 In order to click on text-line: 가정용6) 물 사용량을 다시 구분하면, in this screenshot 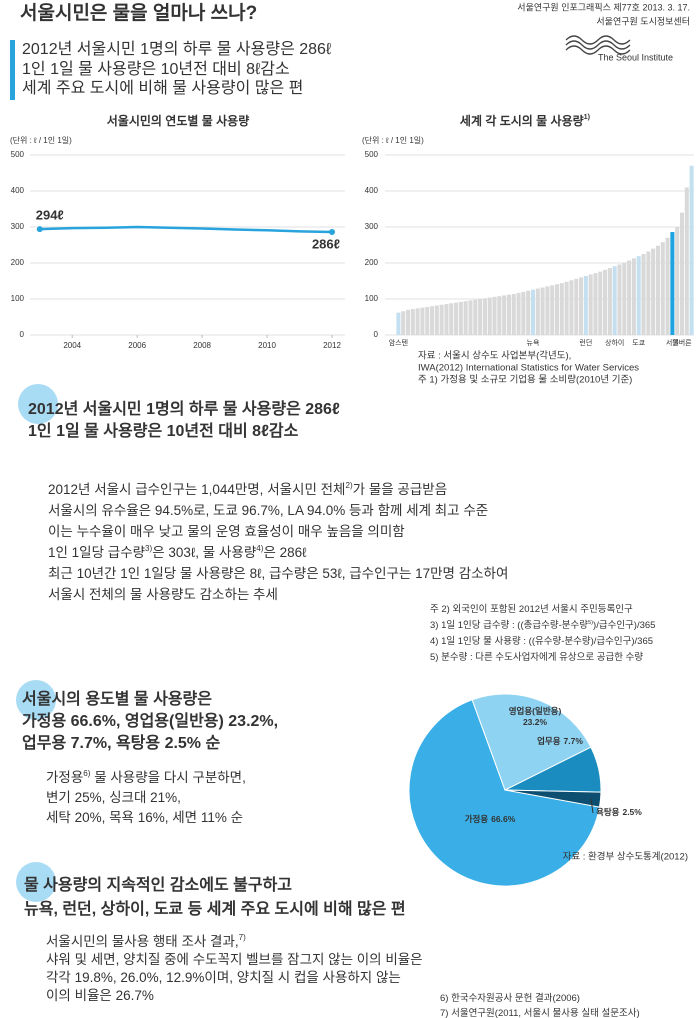, I will do `click(146, 777)`.